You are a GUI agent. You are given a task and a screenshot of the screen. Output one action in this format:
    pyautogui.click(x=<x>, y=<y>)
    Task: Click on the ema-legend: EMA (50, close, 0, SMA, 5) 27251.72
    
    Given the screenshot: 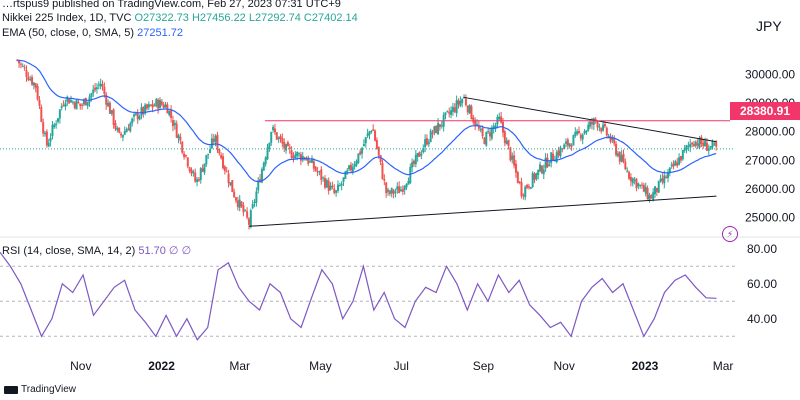 What is the action you would take?
    pyautogui.click(x=92, y=33)
    